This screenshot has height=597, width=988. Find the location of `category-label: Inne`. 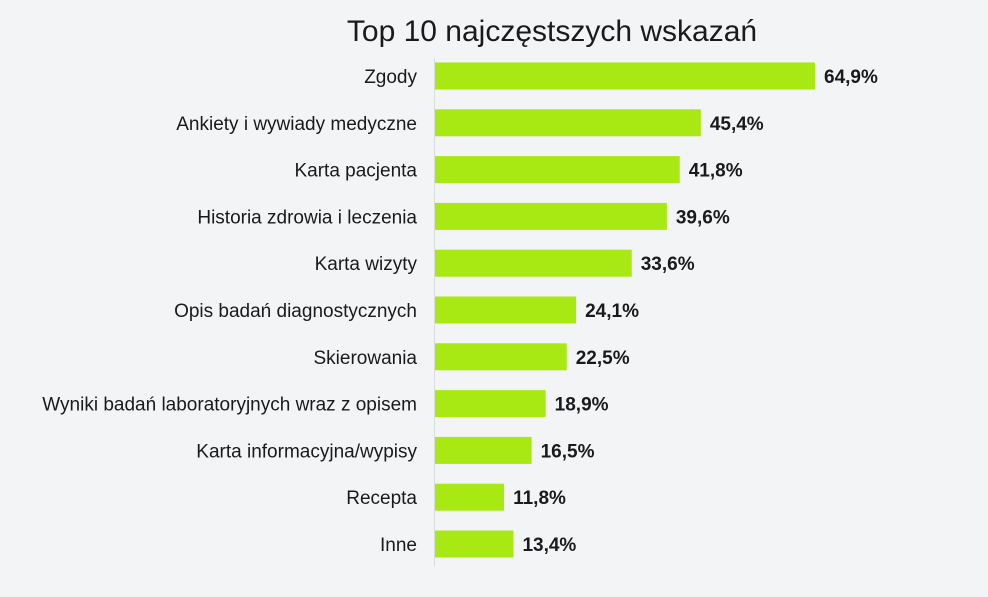

category-label: Inne is located at coordinates (398, 545).